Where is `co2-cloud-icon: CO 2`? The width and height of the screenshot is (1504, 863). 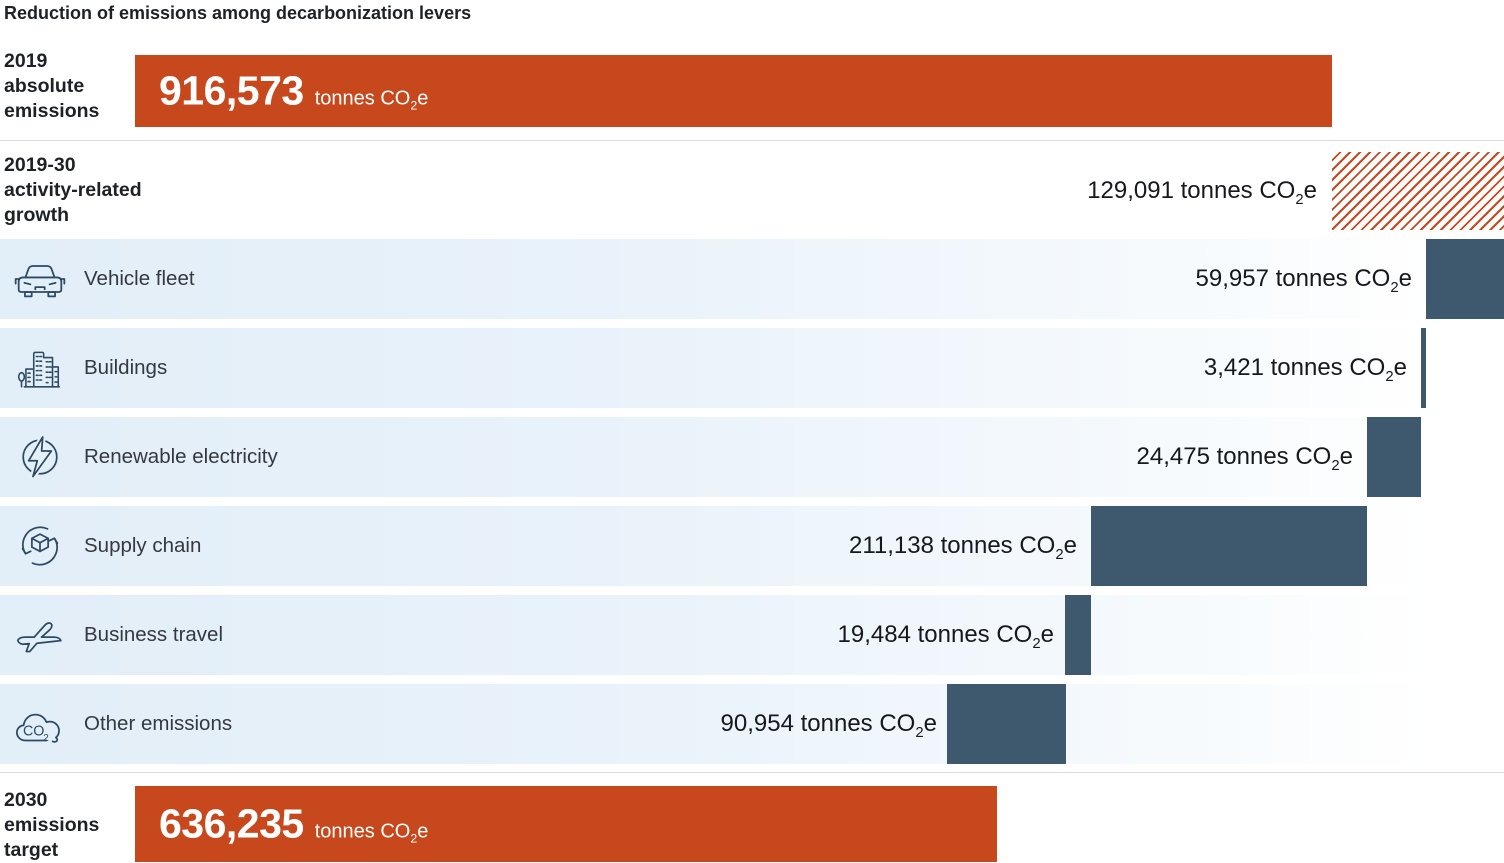
co2-cloud-icon: CO 2 is located at coordinates (40, 724).